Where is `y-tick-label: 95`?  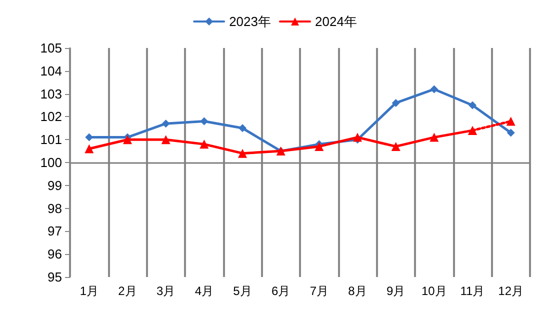 y-tick-label: 95 is located at coordinates (55, 277).